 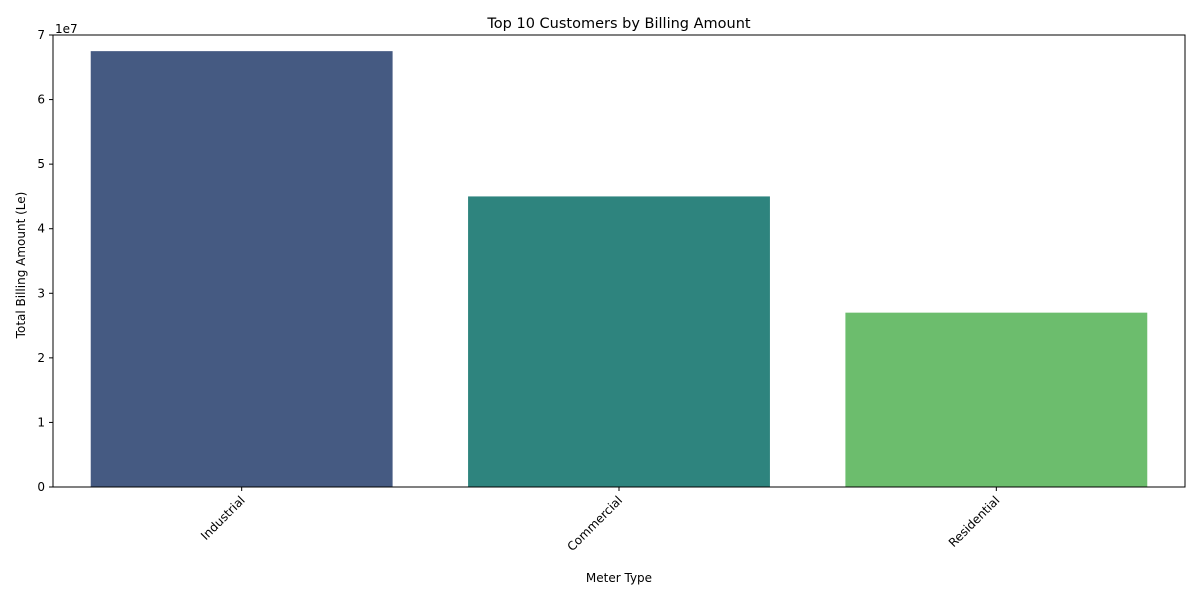 What do you see at coordinates (21, 266) in the screenshot?
I see `y-axis-label: Total Billing Amount (Le)` at bounding box center [21, 266].